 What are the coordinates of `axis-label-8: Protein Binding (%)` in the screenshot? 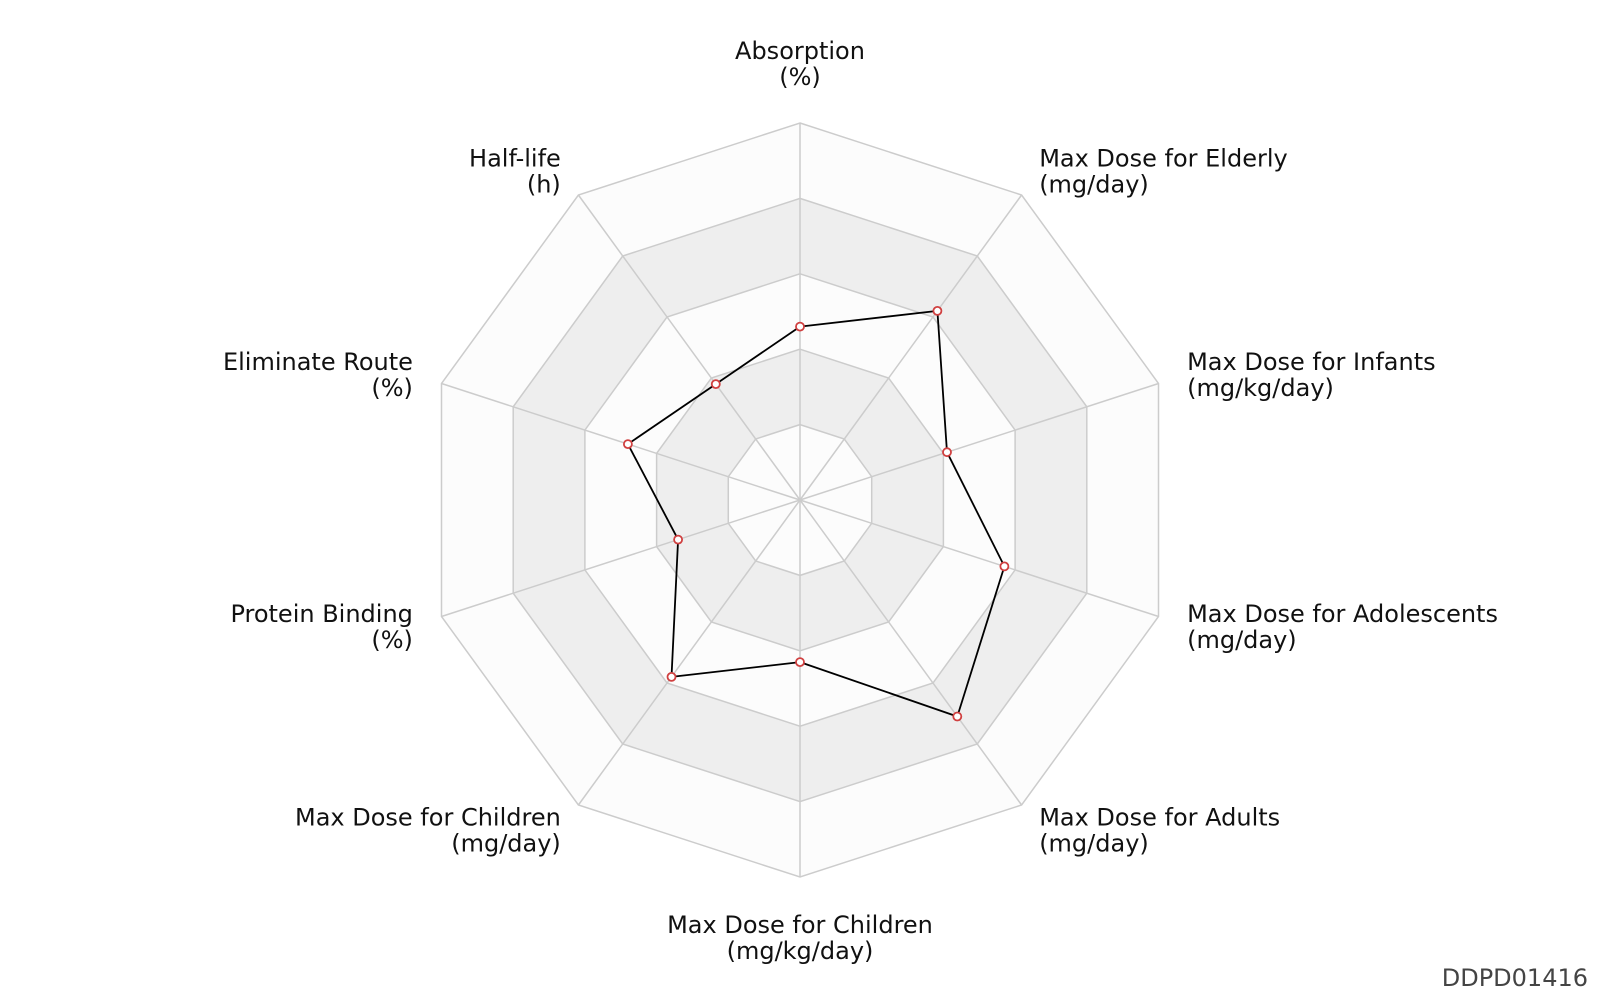 It's located at (321, 627).